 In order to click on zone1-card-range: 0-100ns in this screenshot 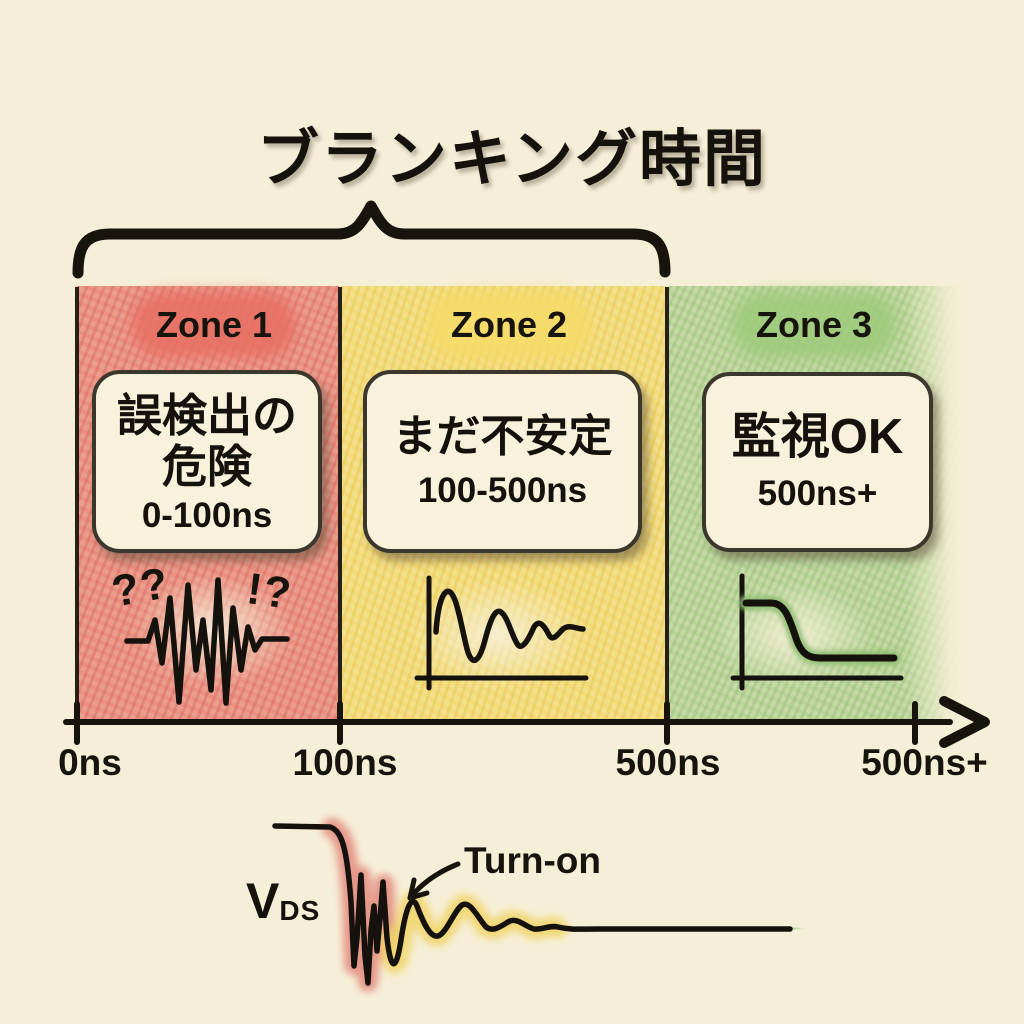, I will do `click(207, 515)`.